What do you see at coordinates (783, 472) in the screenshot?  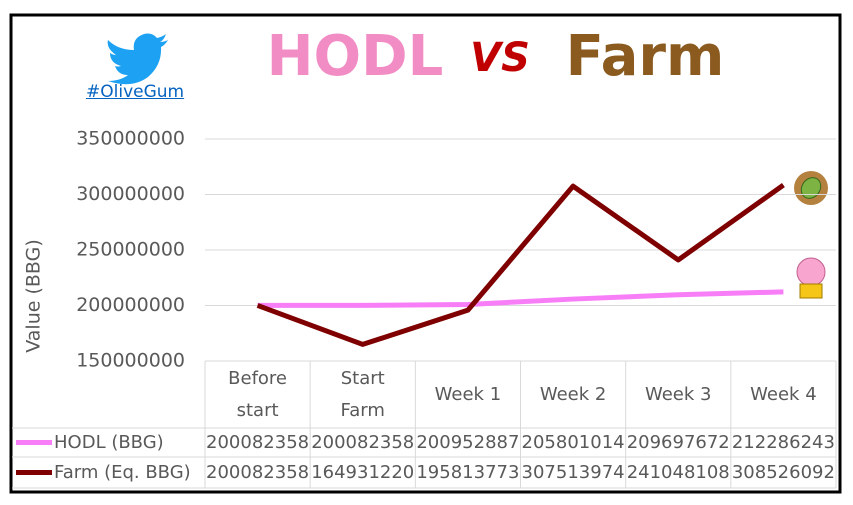 I see `table-value: 308526092` at bounding box center [783, 472].